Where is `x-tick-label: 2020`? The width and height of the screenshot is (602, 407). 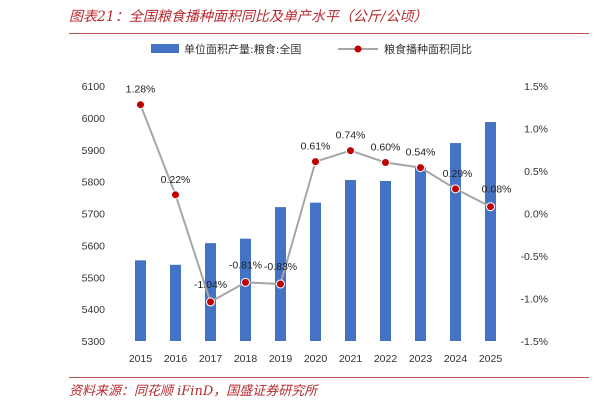 x-tick-label: 2020 is located at coordinates (316, 359).